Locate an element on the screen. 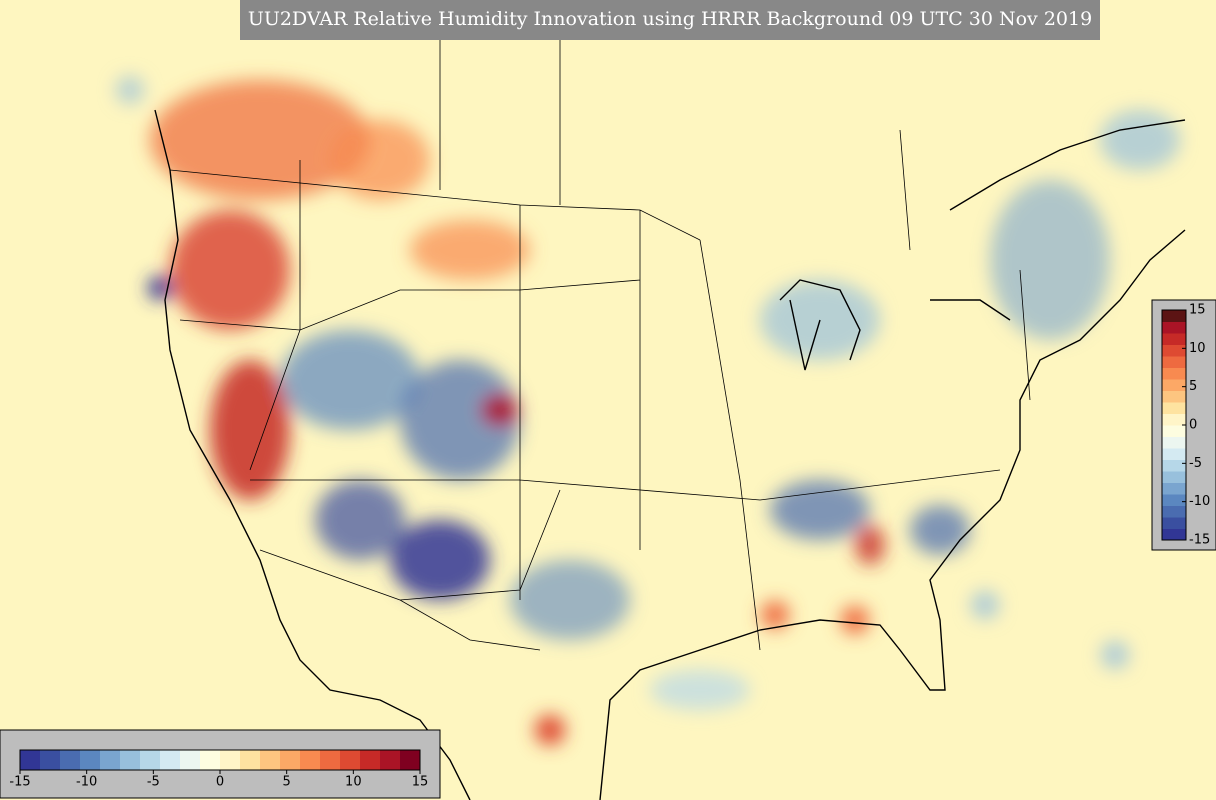  title-box is located at coordinates (670, 20).